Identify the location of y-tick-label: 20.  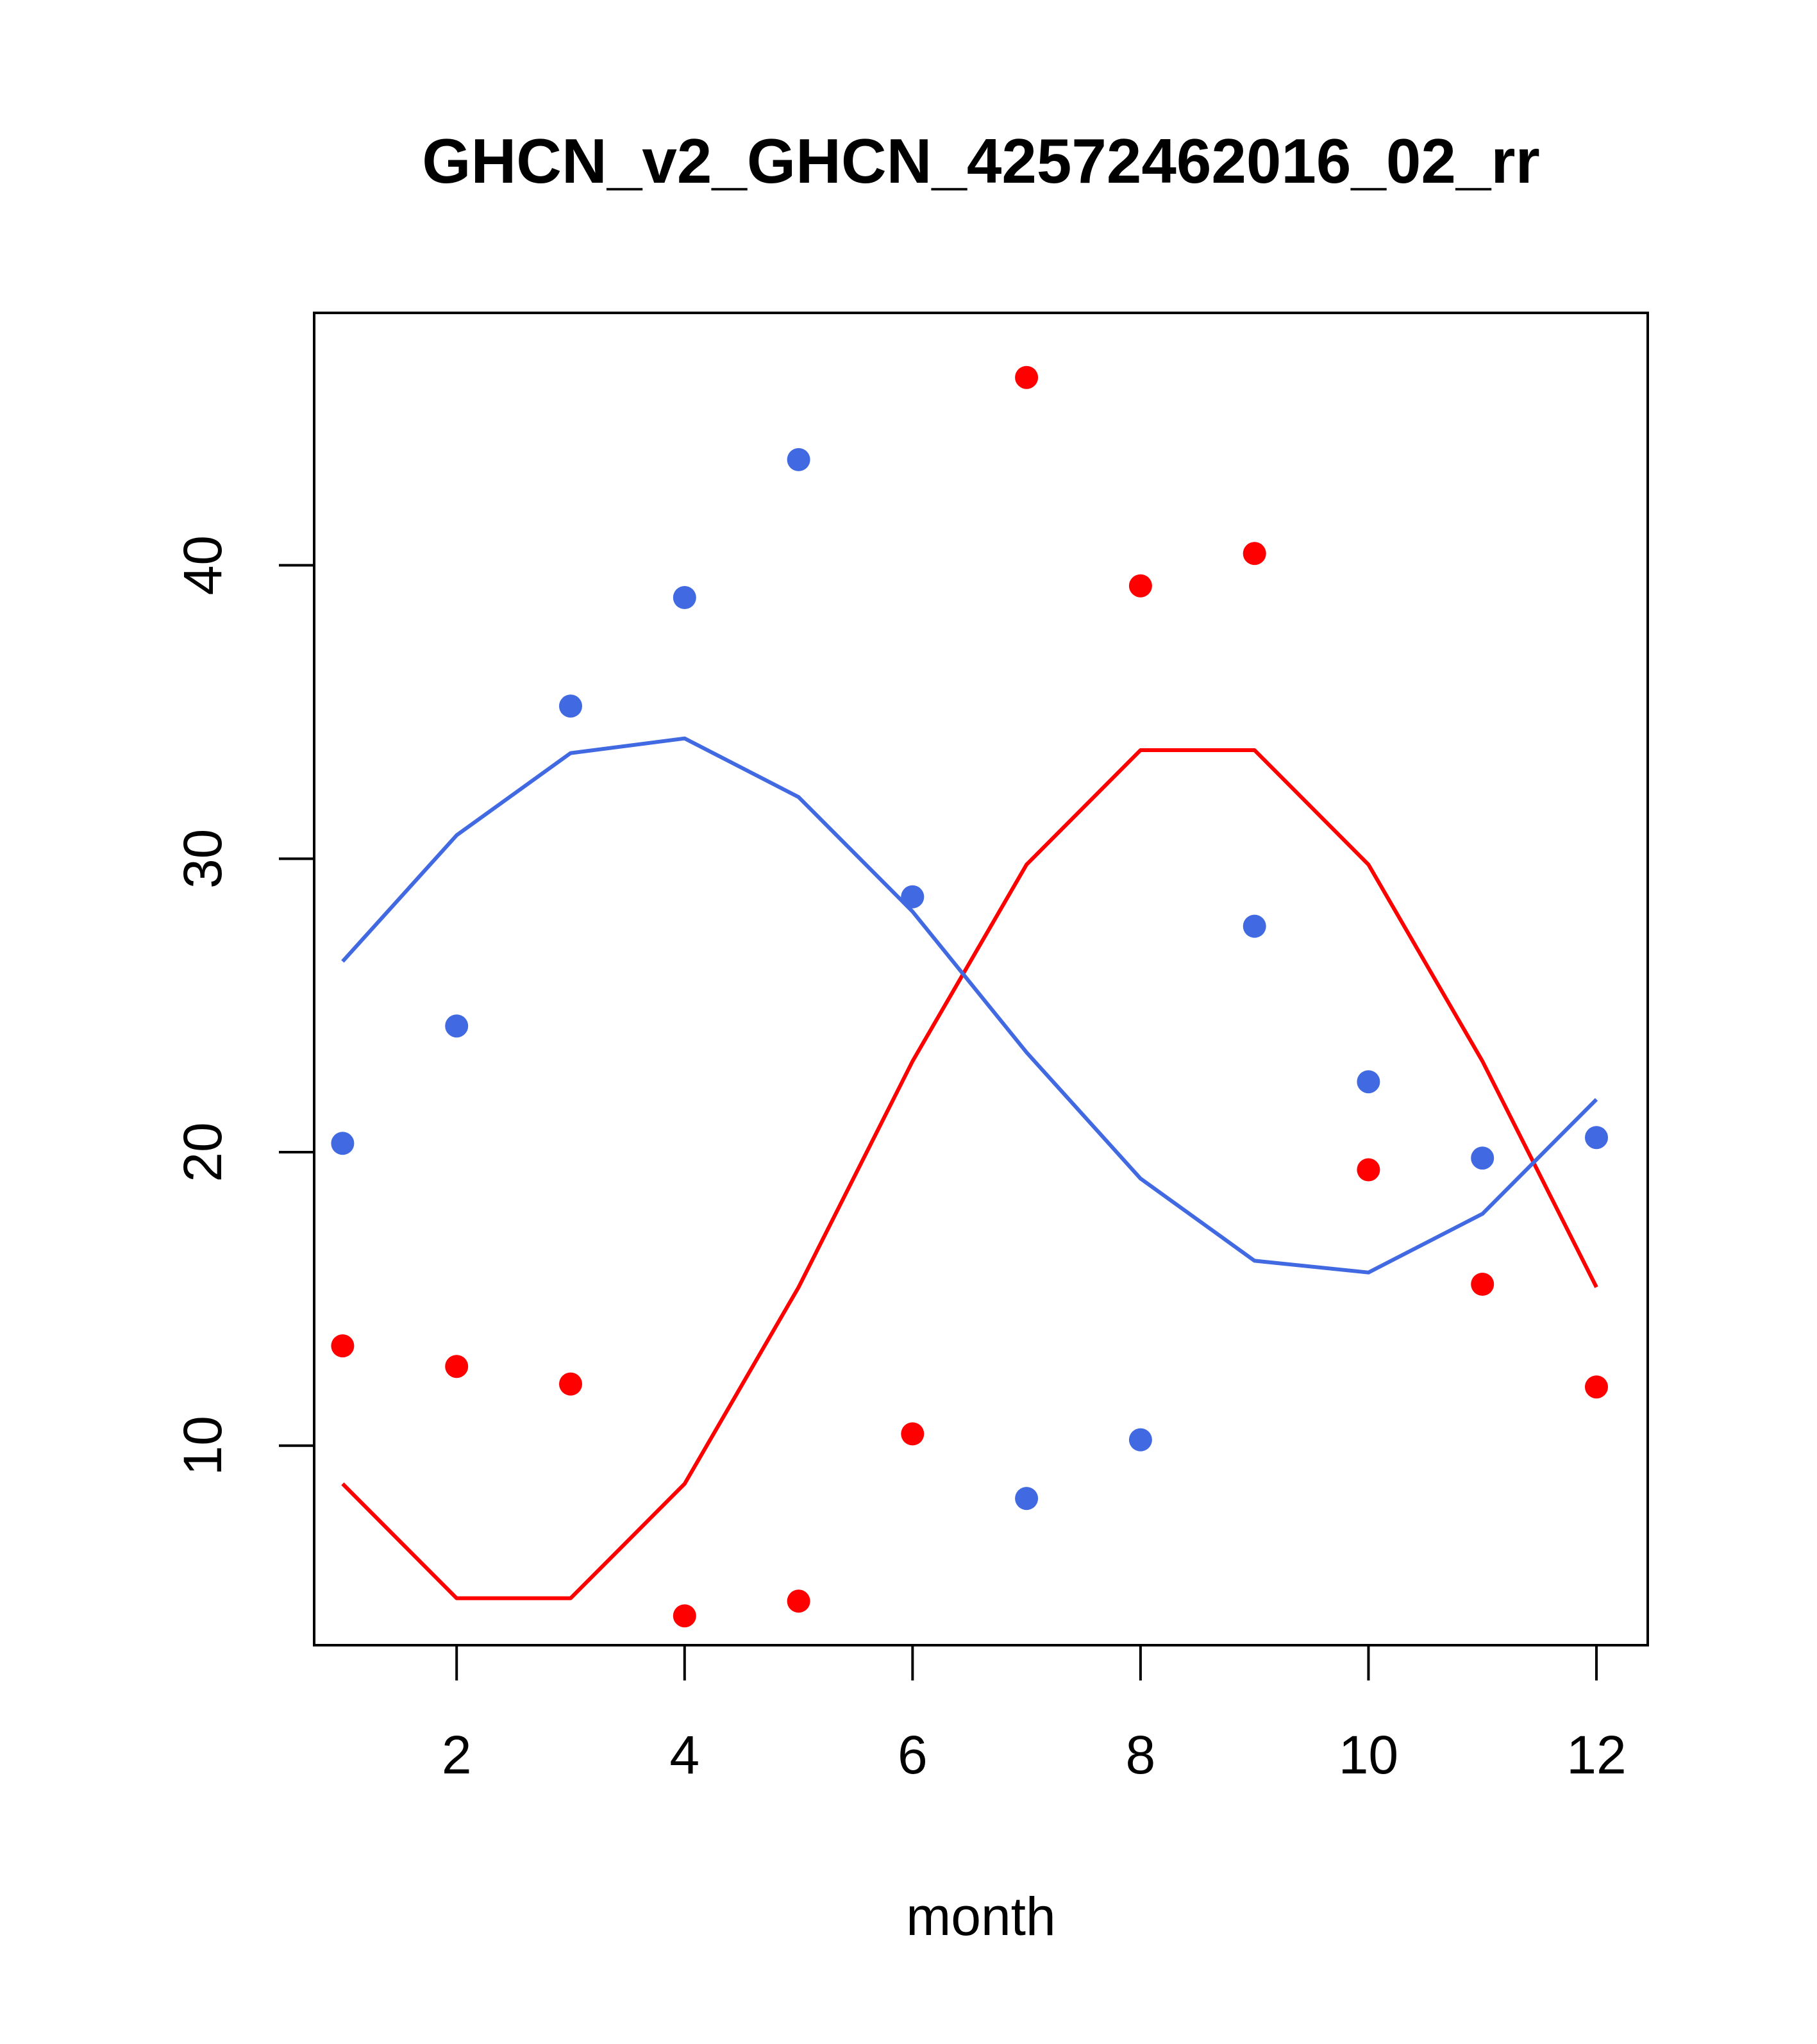
(202, 1152).